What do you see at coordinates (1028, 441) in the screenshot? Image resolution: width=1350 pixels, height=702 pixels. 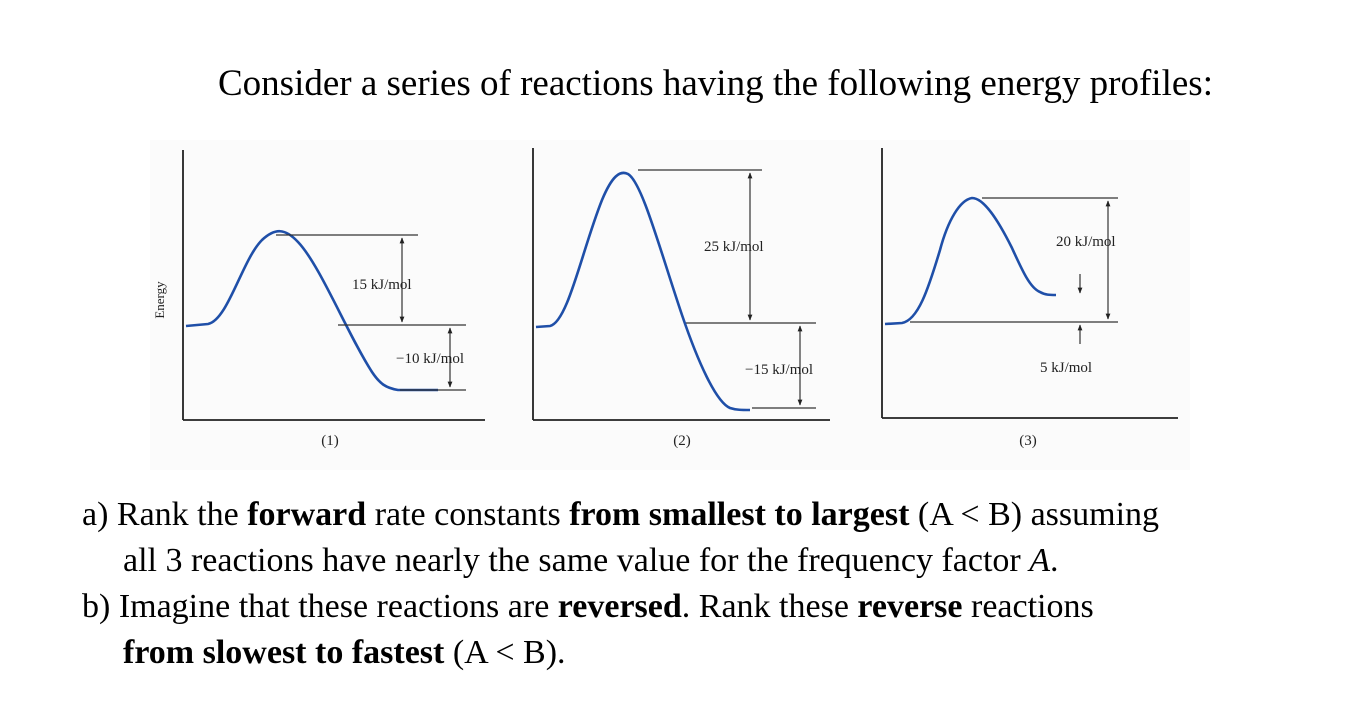 I see `panel-3-id: (3)` at bounding box center [1028, 441].